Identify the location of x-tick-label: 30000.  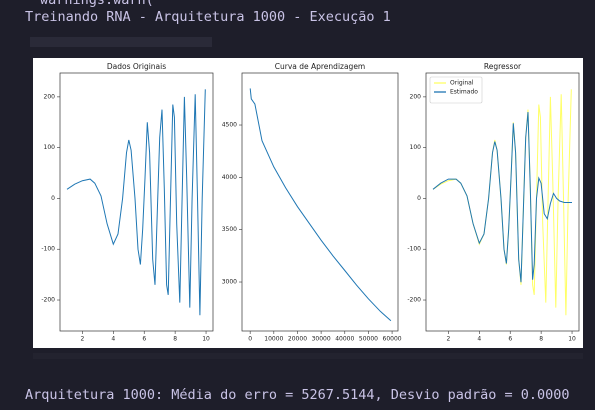
(321, 339).